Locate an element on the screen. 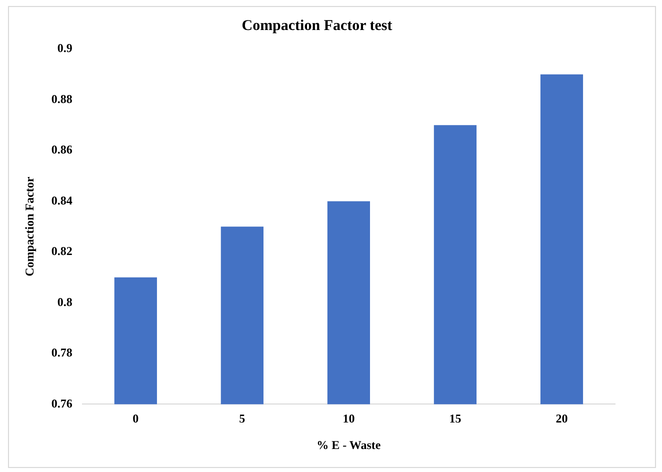 The width and height of the screenshot is (662, 472). x-tick-label: 10 is located at coordinates (348, 418).